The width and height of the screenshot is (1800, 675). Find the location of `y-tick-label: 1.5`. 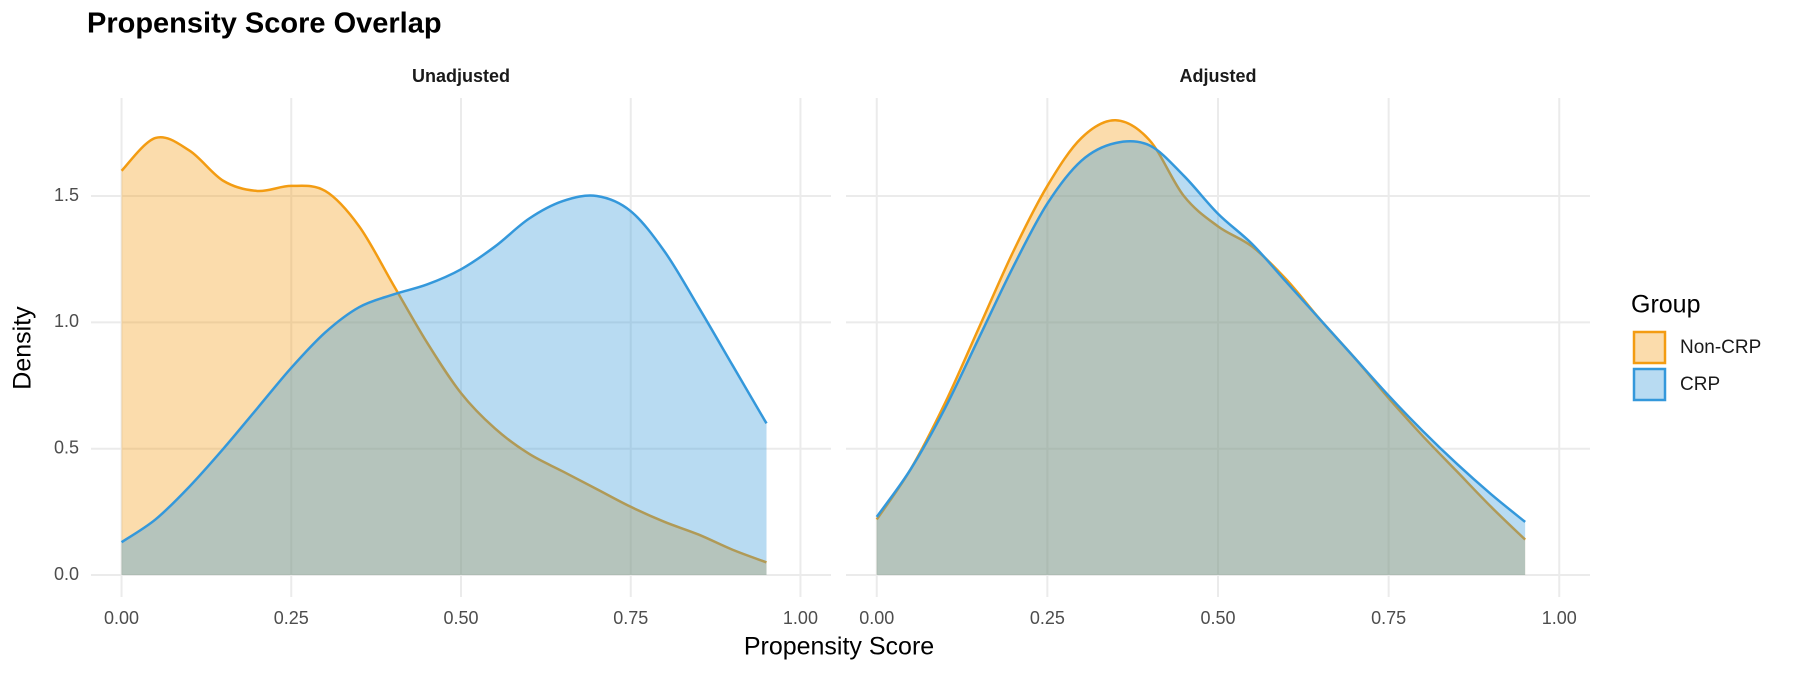

y-tick-label: 1.5 is located at coordinates (66, 195).